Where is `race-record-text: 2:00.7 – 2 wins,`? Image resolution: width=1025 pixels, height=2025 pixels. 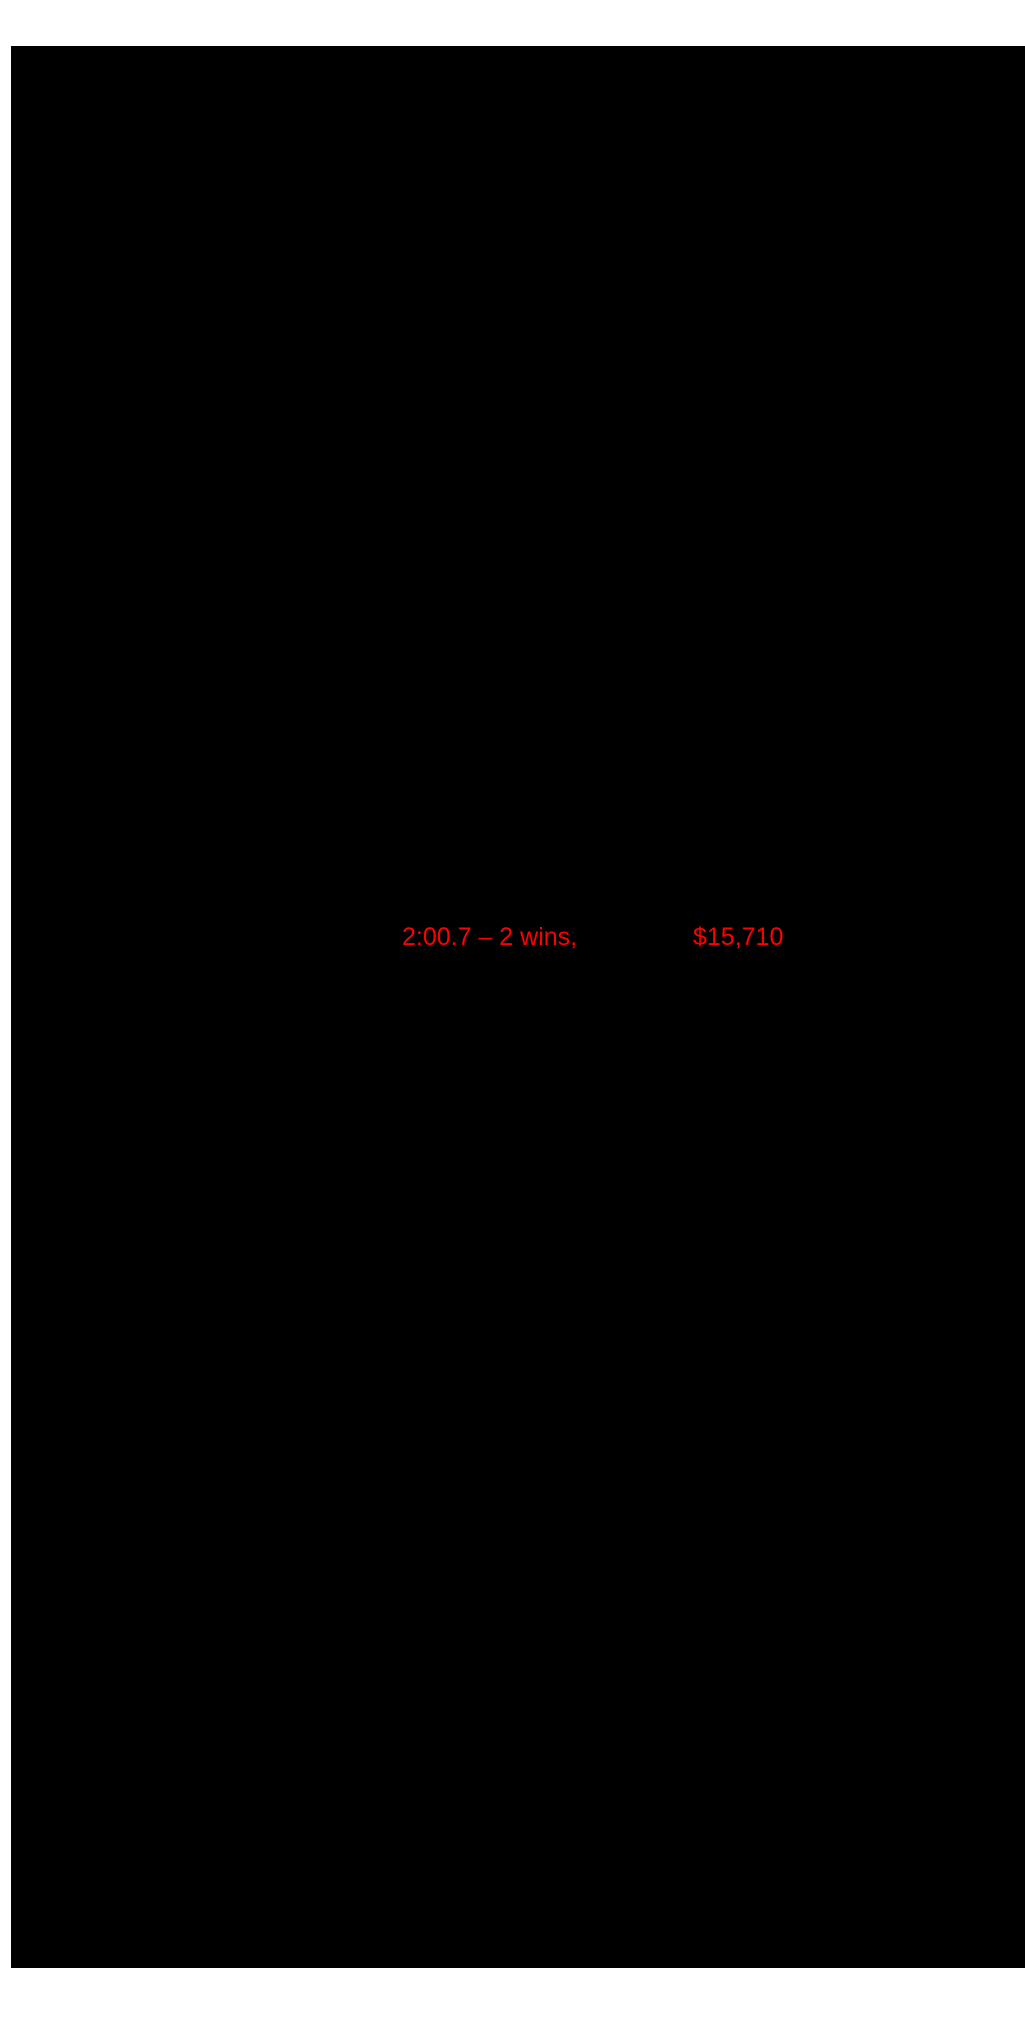
race-record-text: 2:00.7 – 2 wins, is located at coordinates (490, 937).